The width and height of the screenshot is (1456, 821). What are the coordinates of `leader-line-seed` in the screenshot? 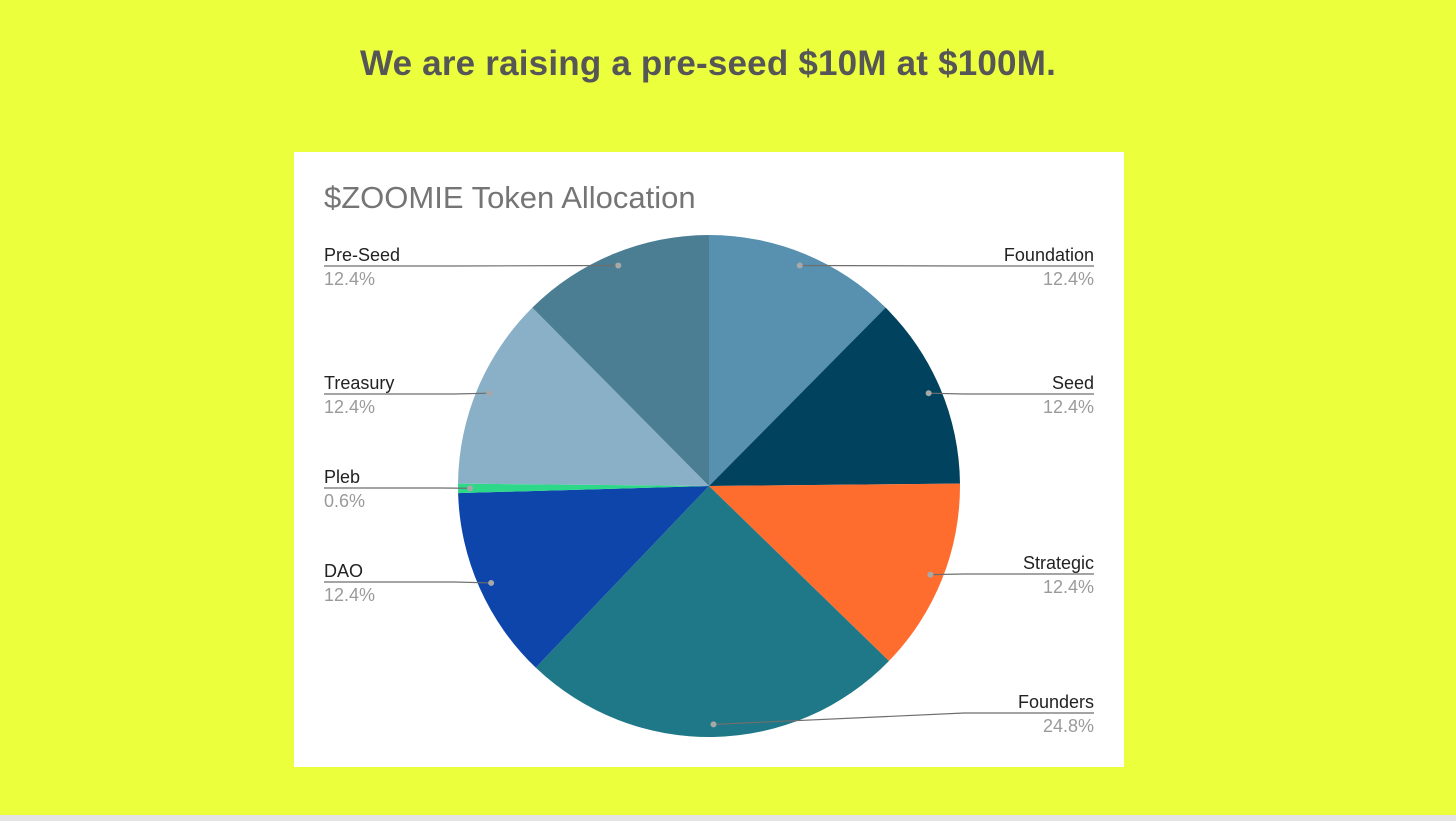 It's located at (1011, 393).